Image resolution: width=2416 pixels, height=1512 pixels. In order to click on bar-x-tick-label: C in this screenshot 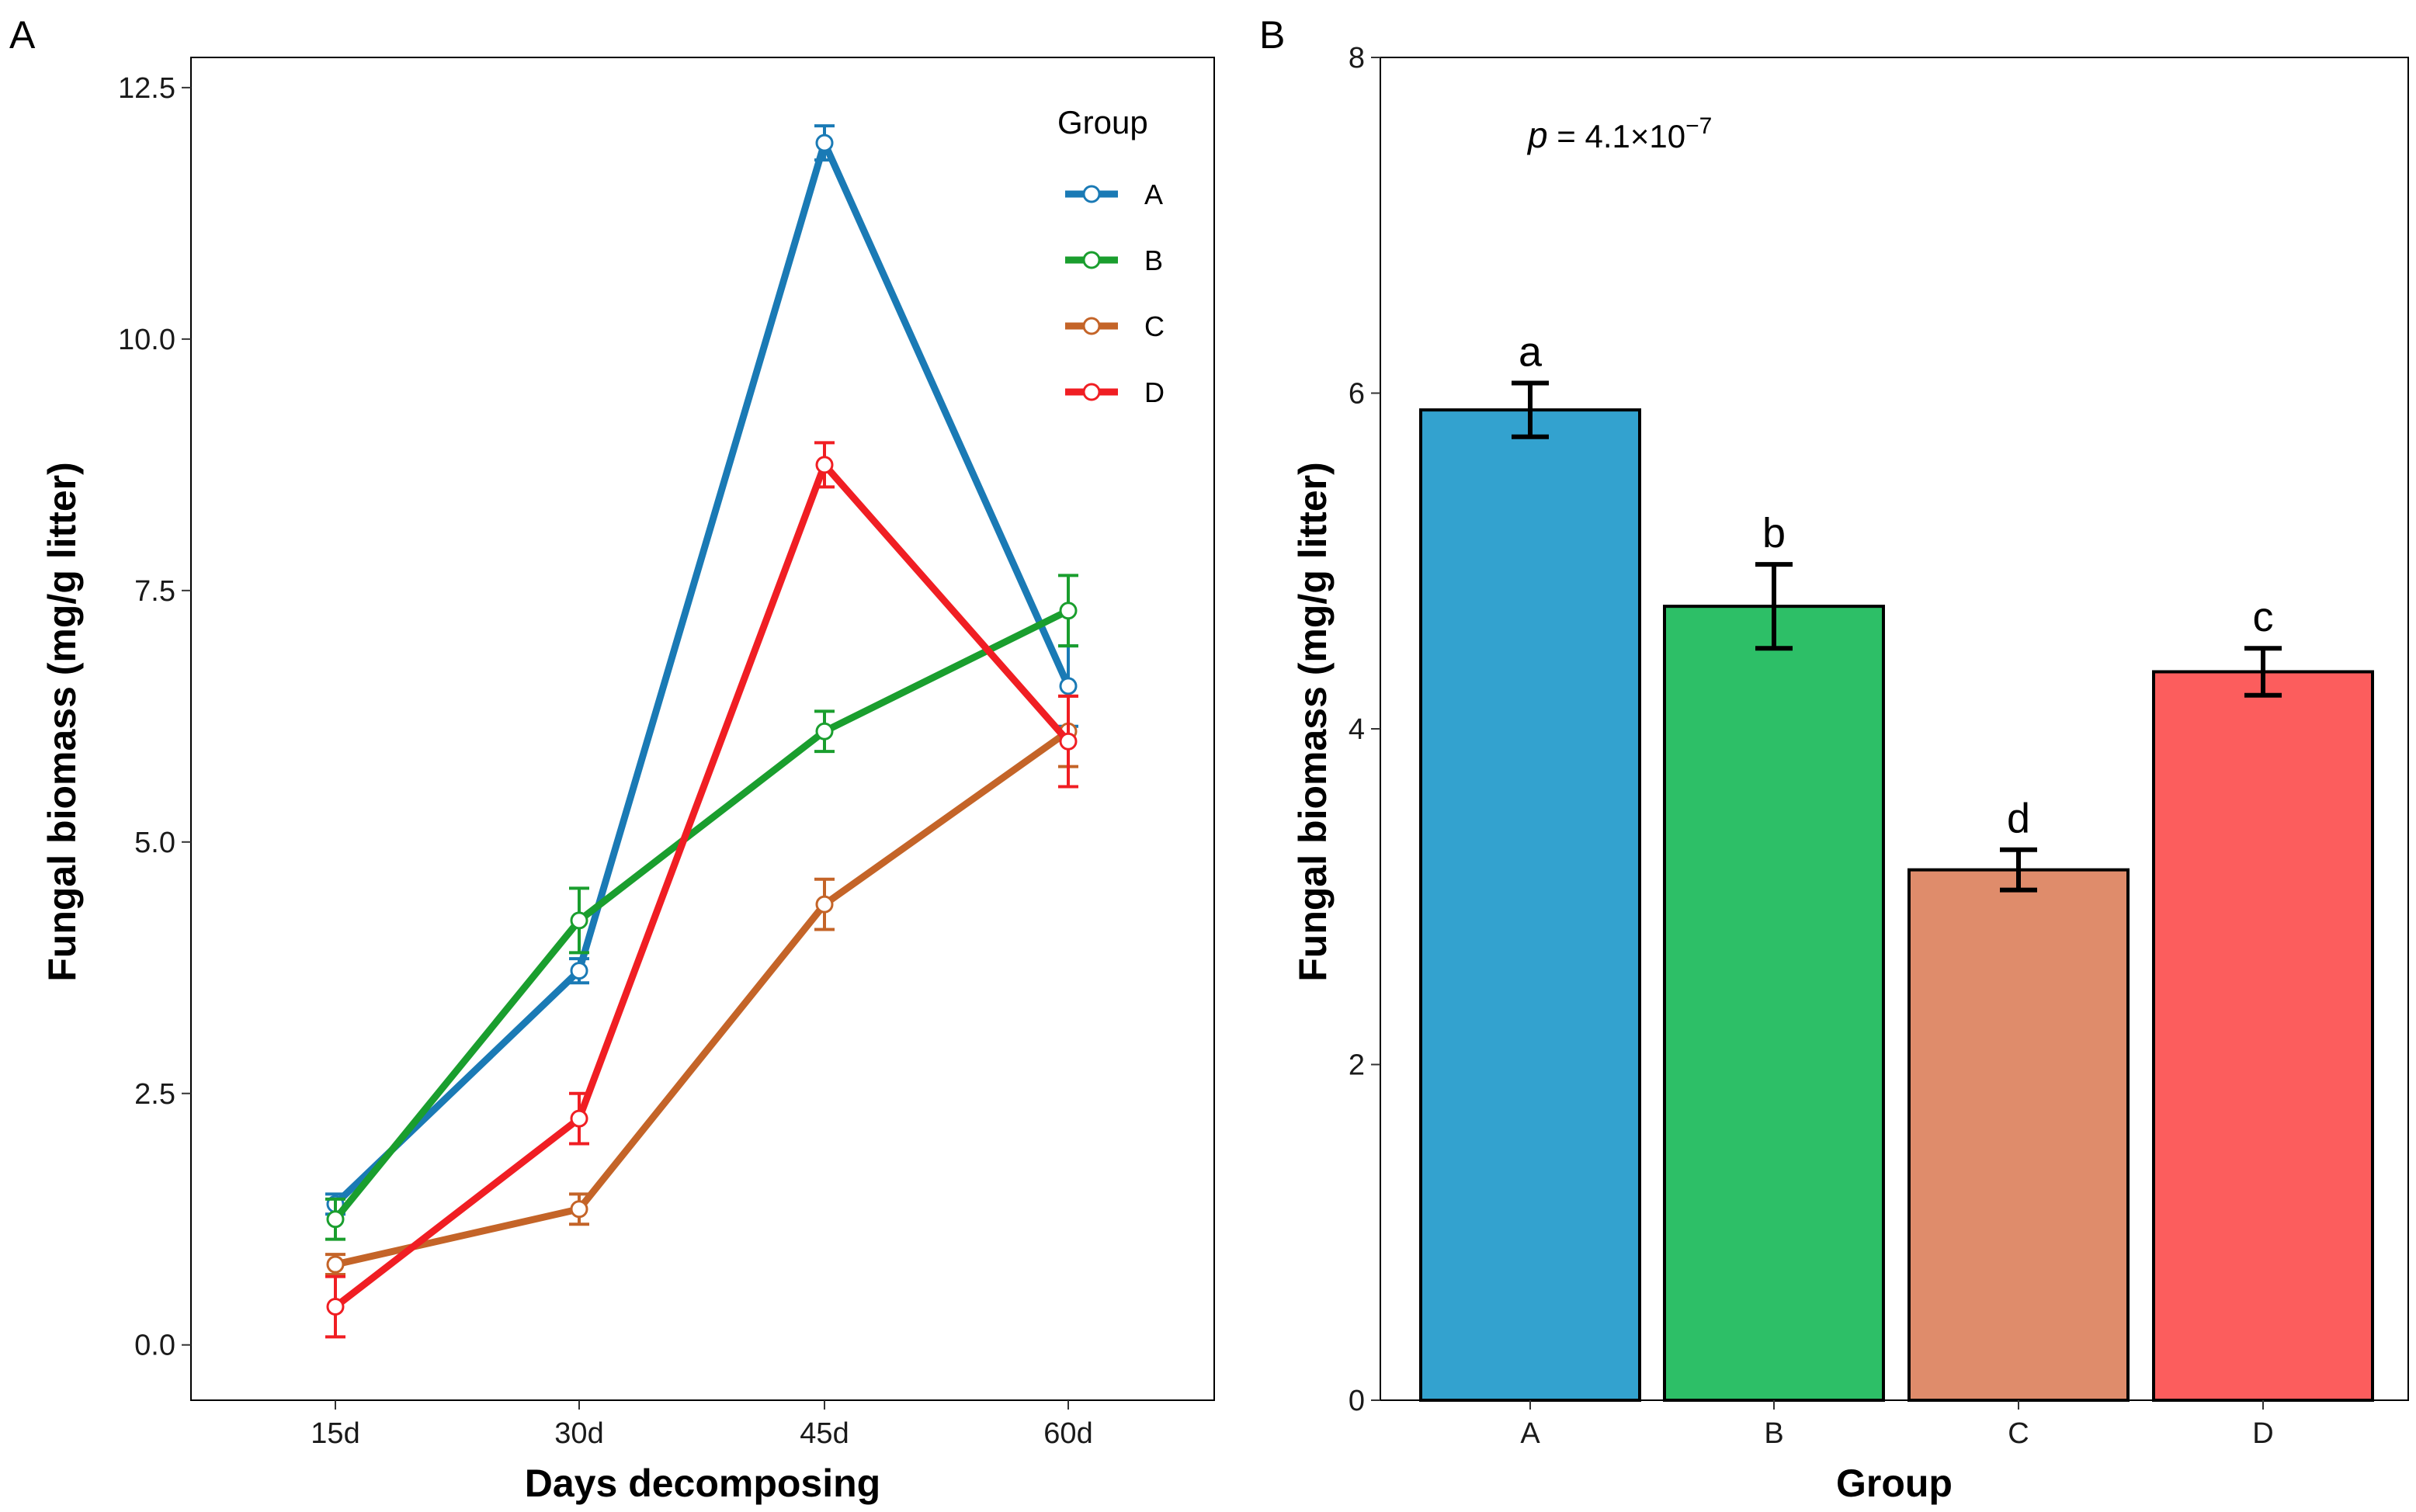, I will do `click(2018, 1433)`.